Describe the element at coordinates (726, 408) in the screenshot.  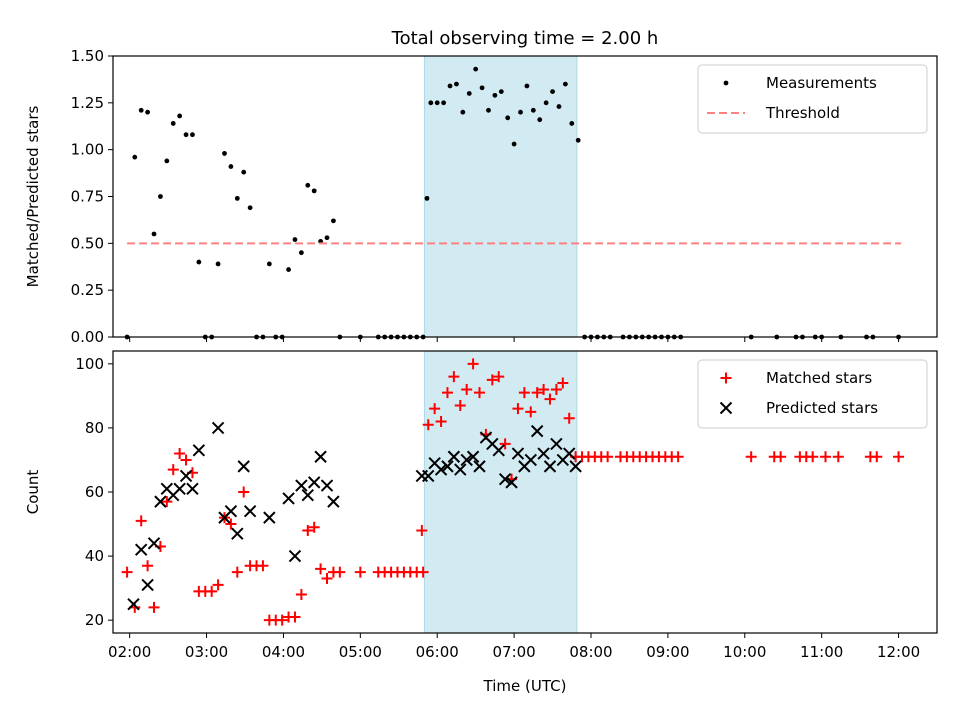
I see `legend-marker` at that location.